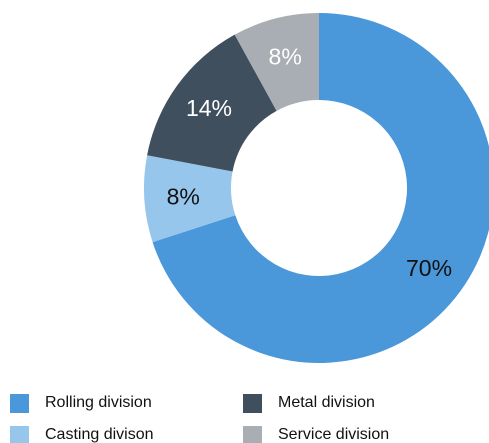  Describe the element at coordinates (183, 197) in the screenshot. I see `slice-label-casting-divison: 8%` at that location.